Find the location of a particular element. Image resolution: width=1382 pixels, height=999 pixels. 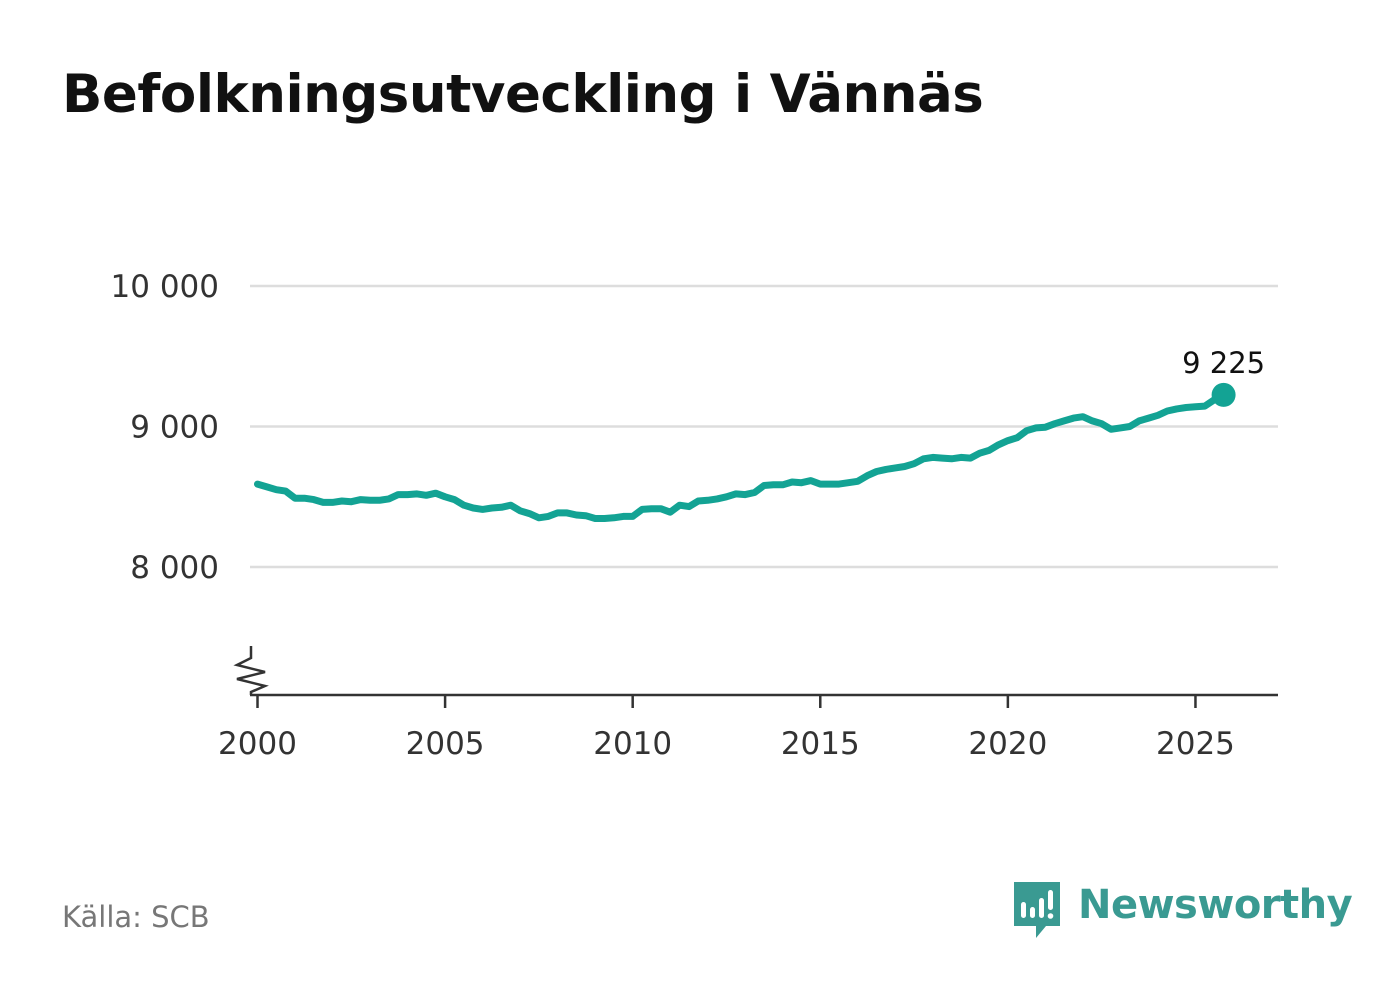

x-tick-label-2015: 2015 is located at coordinates (820, 744).